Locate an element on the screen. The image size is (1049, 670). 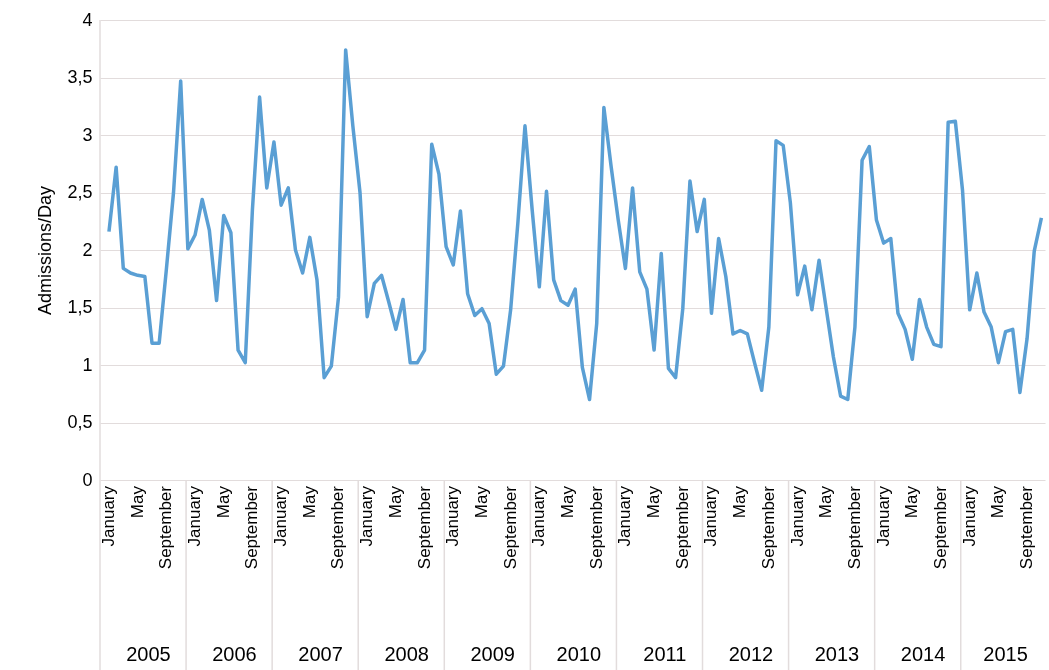
y-axis-title: Admissions/Day is located at coordinates (45, 250).